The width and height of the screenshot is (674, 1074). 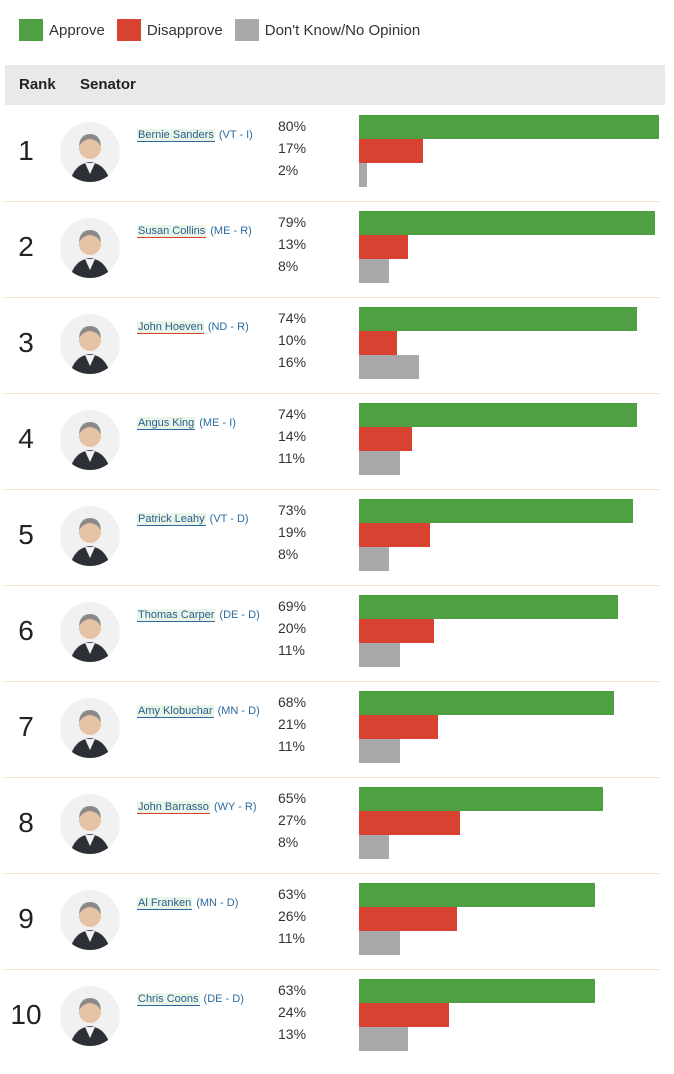 What do you see at coordinates (171, 519) in the screenshot?
I see `senator-name-link: Patrick Leahy` at bounding box center [171, 519].